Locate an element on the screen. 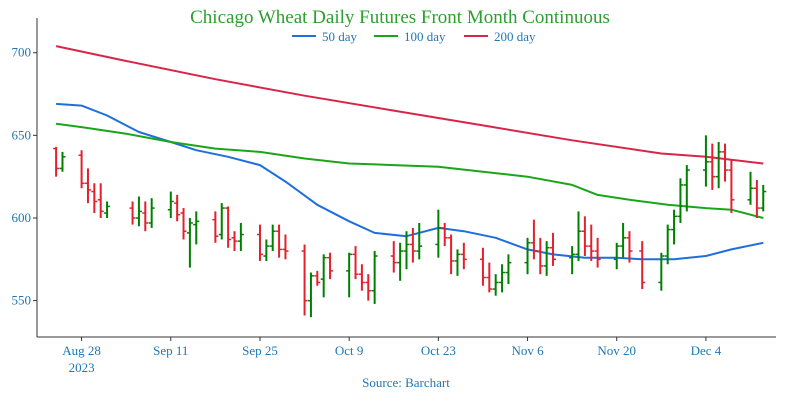 The width and height of the screenshot is (800, 400). legend-item-200-day: 200 day is located at coordinates (500, 36).